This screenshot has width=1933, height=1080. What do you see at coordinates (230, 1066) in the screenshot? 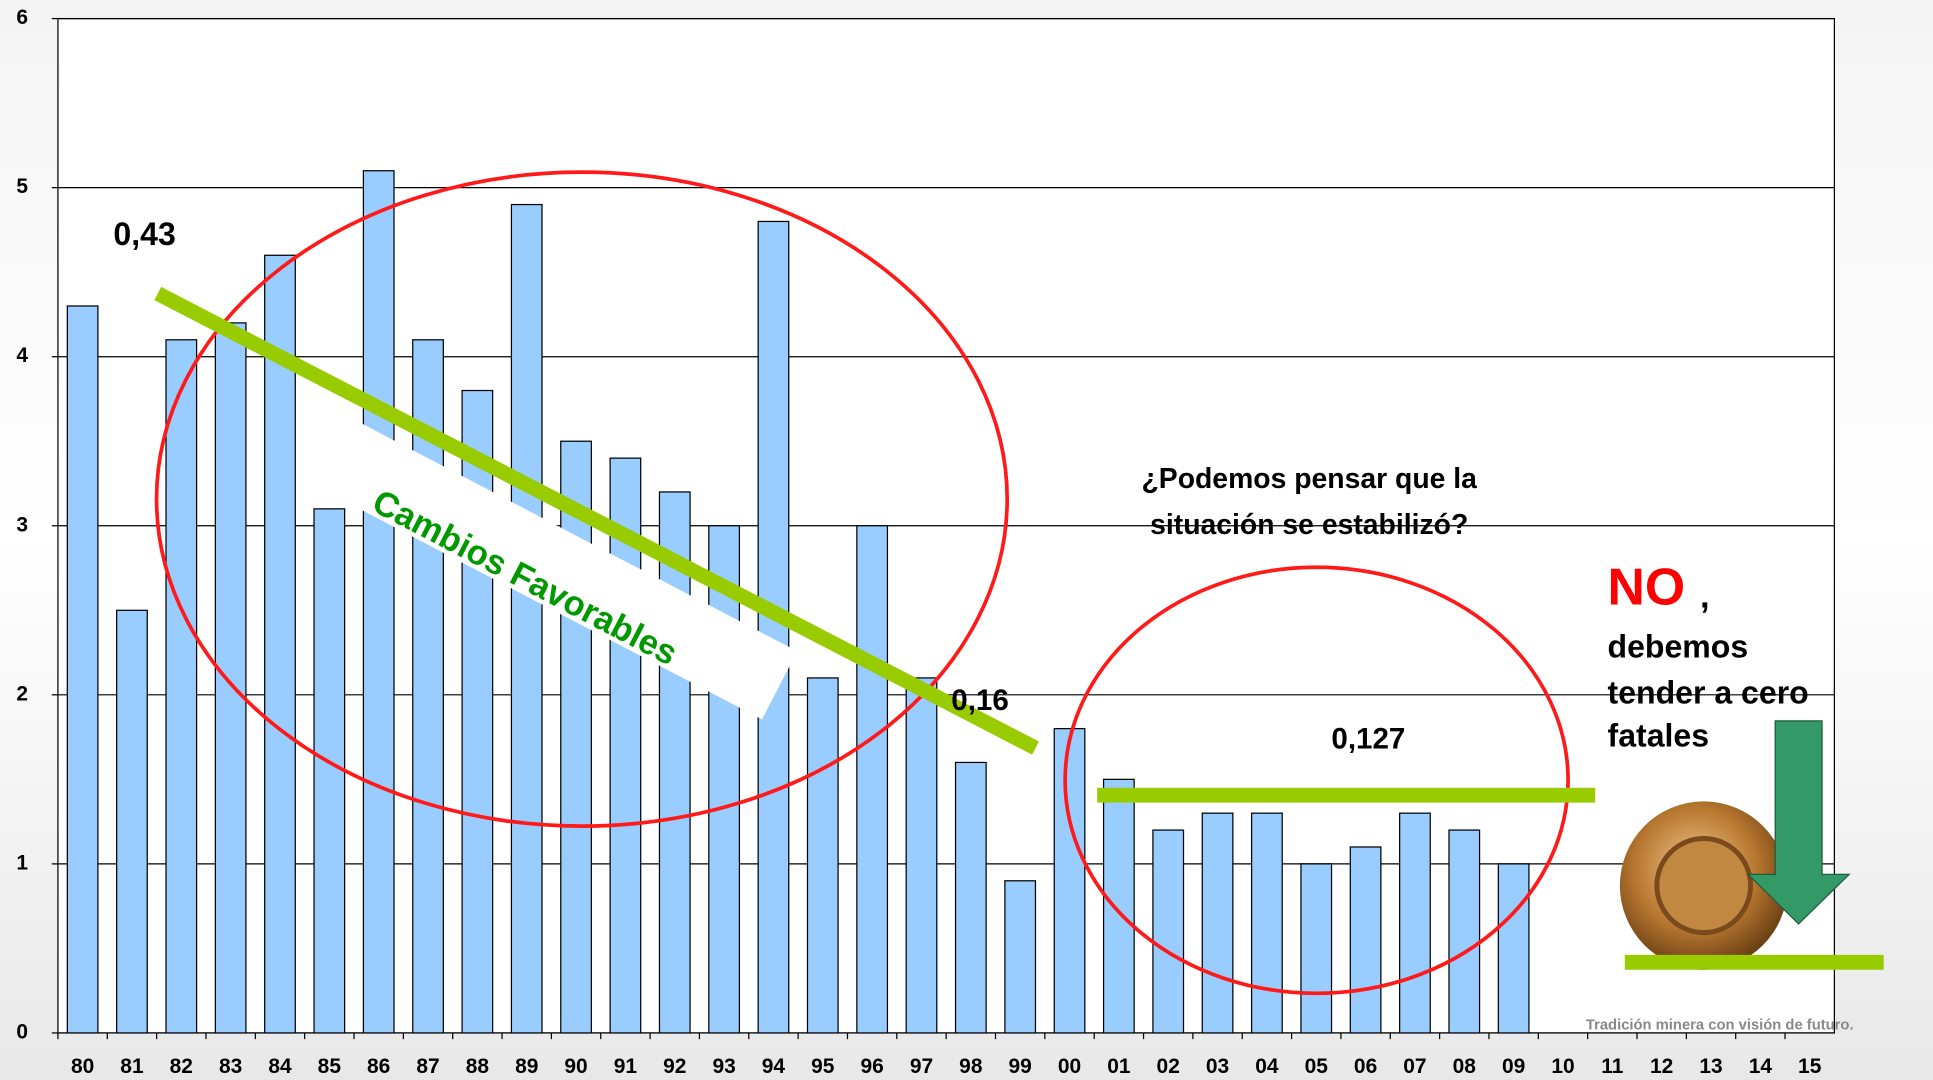
I see `x-tick-label: 83` at bounding box center [230, 1066].